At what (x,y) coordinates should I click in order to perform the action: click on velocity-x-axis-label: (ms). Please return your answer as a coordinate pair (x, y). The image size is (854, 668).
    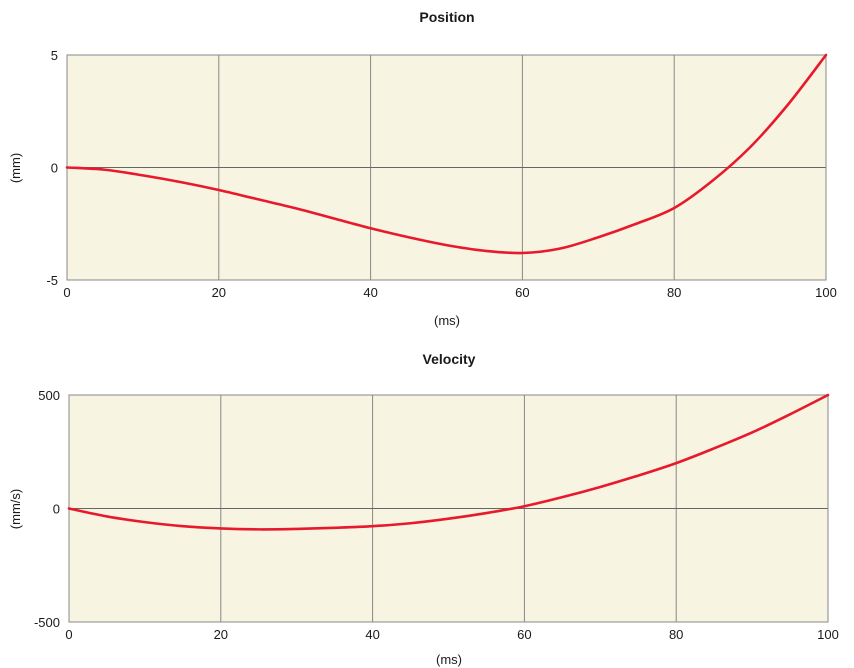
    Looking at the image, I should click on (449, 659).